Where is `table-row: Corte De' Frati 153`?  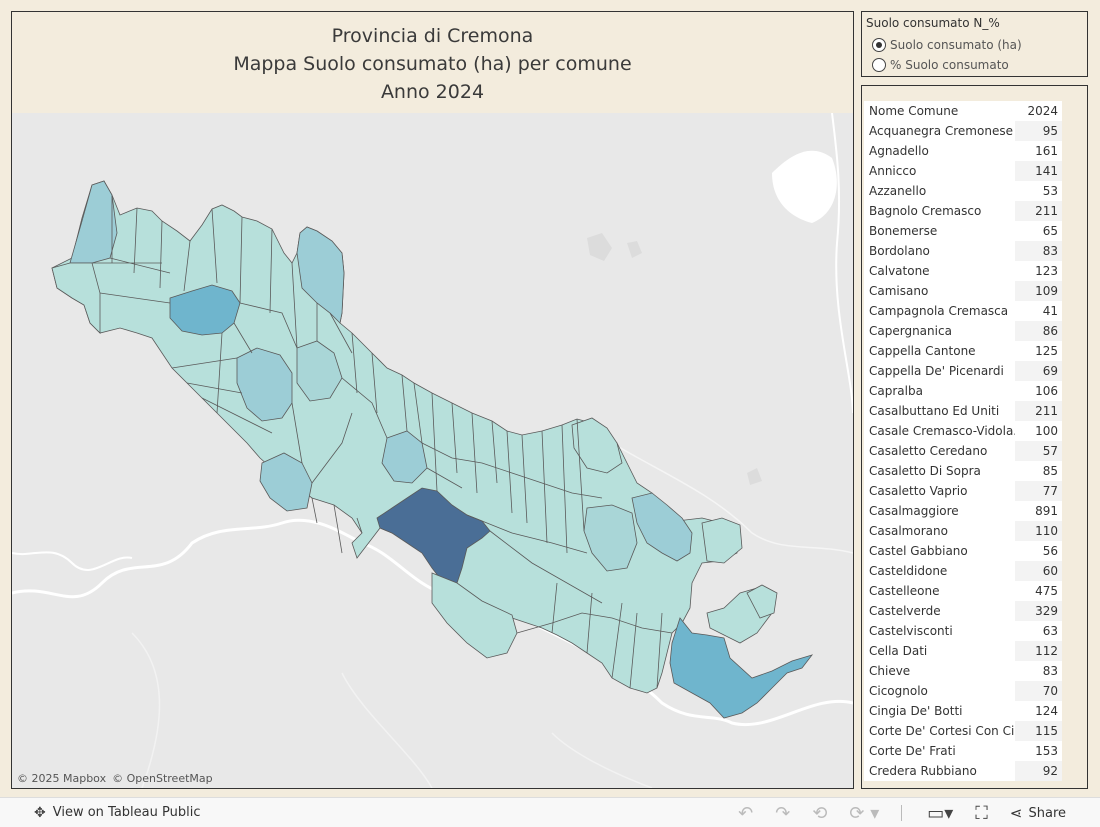
table-row: Corte De' Frati 153 is located at coordinates (963, 751).